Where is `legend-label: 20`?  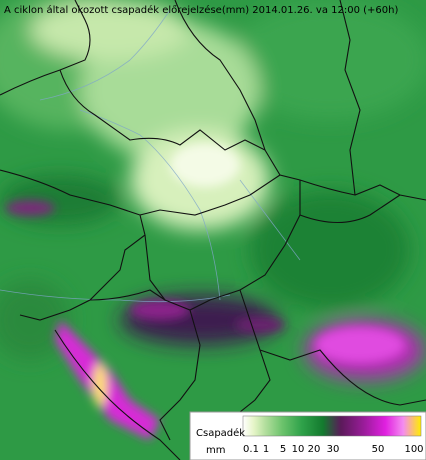
legend-label: 20 is located at coordinates (314, 449).